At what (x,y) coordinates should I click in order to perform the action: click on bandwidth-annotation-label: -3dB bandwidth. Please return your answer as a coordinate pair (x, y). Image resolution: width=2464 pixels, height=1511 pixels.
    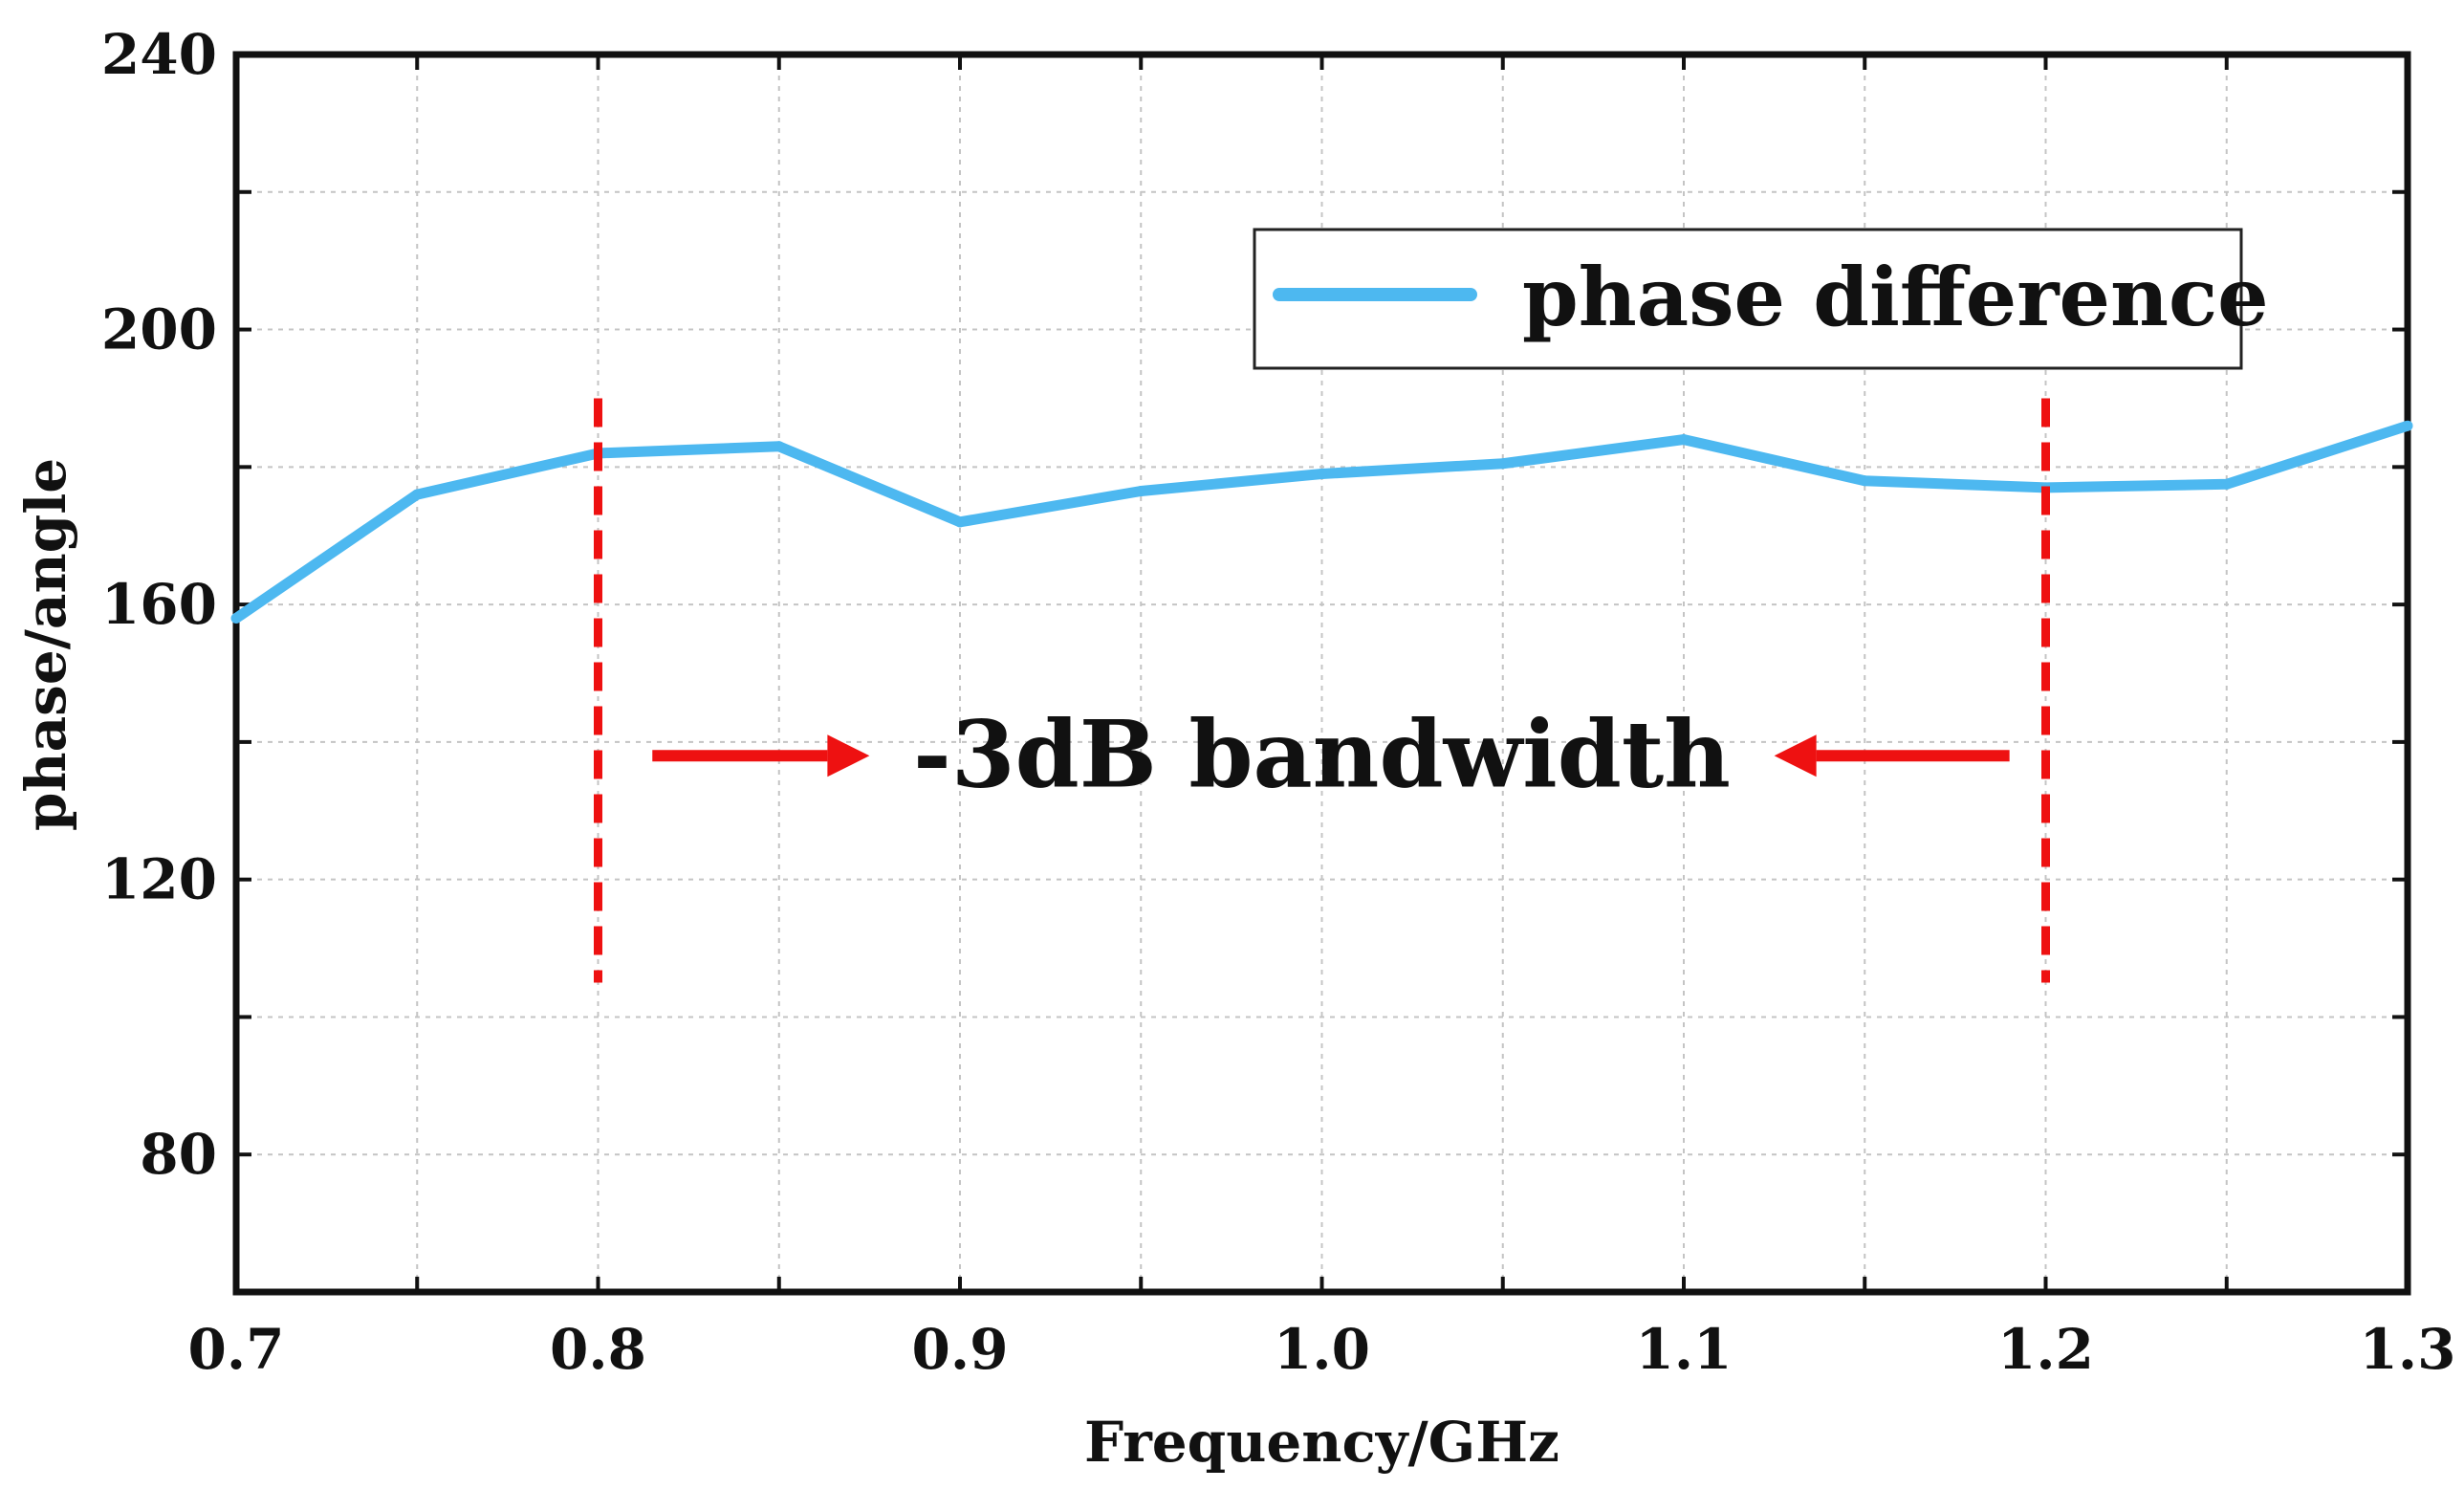
    Looking at the image, I should click on (1322, 754).